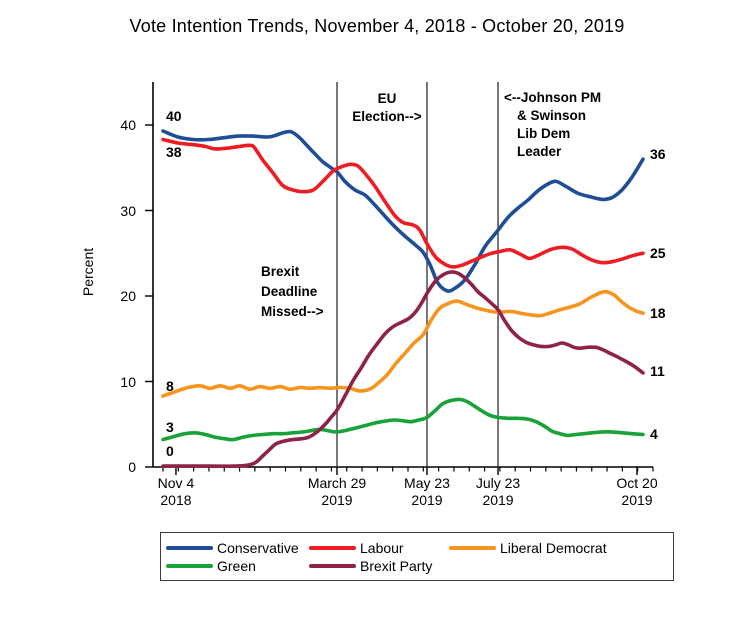 Image resolution: width=754 pixels, height=619 pixels. I want to click on edge-label-left: 40, so click(174, 116).